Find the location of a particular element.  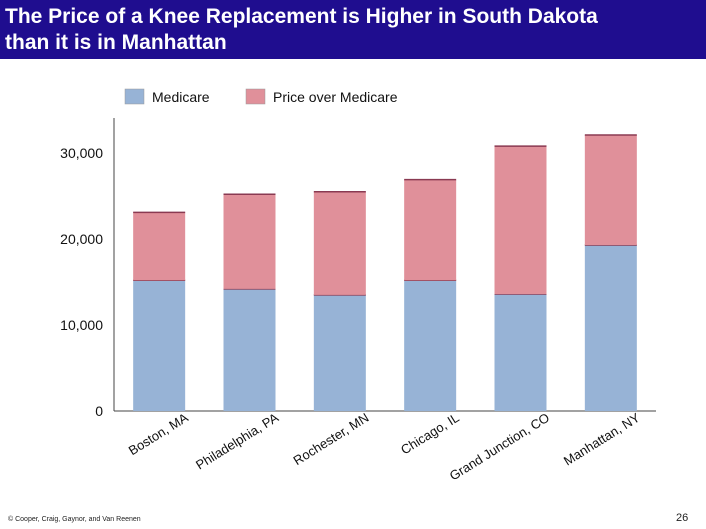

legend-label-price-over-medicare: Price over Medicare is located at coordinates (335, 97).